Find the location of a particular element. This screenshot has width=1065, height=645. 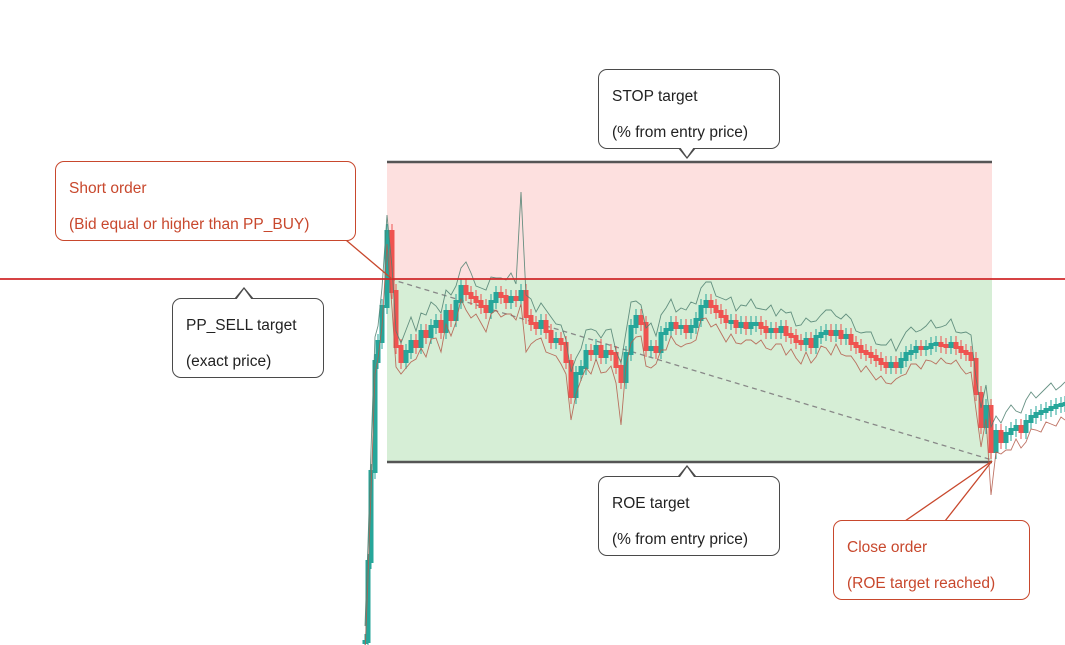

stop-zone is located at coordinates (689, 220).